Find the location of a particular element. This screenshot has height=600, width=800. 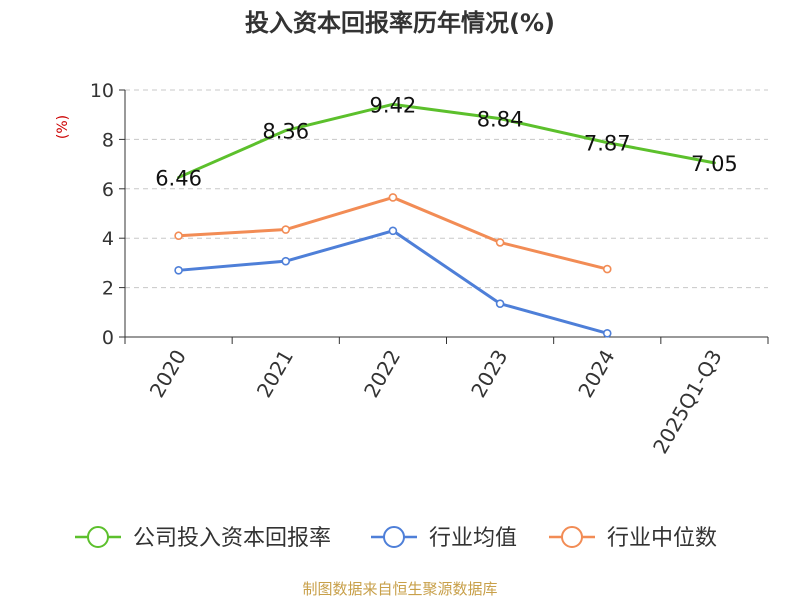

x-tick-label: 2021 is located at coordinates (275, 374).